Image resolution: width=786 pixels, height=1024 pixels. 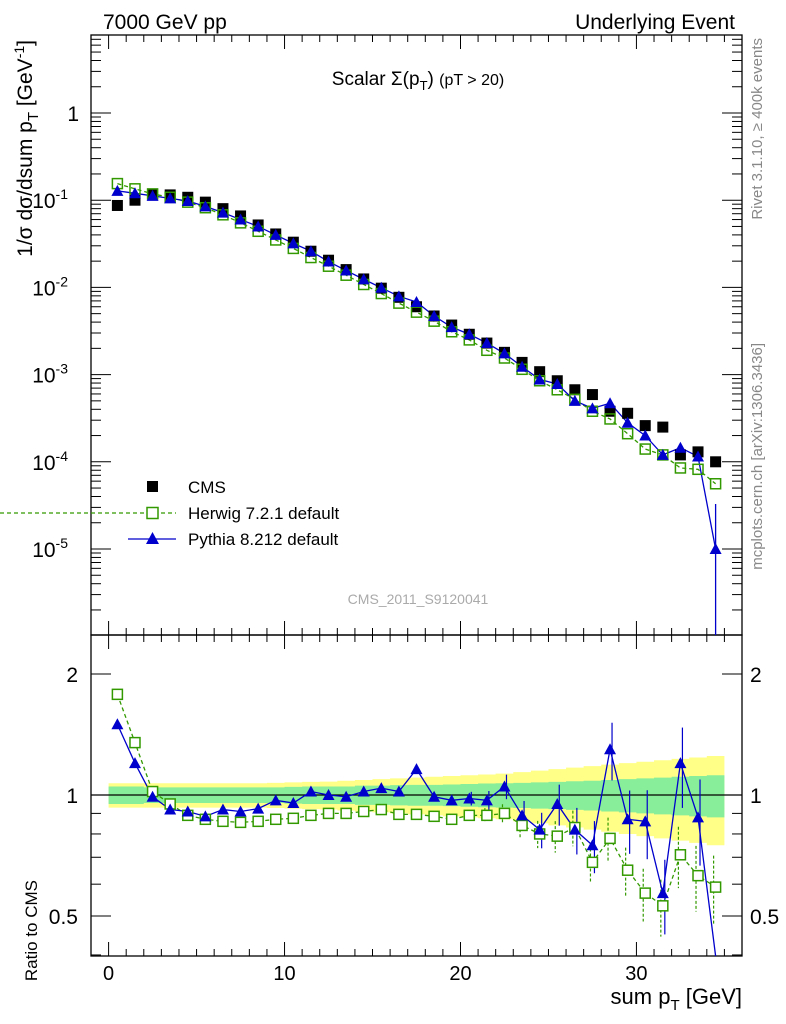 I want to click on y-tick-label: 10⁻⁵, so click(x=50, y=548).